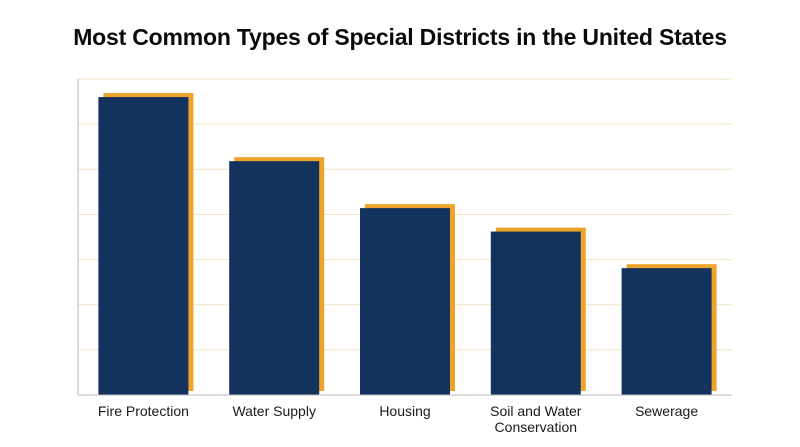 The image size is (800, 447). What do you see at coordinates (666, 411) in the screenshot?
I see `x-tick-label: Sewerage` at bounding box center [666, 411].